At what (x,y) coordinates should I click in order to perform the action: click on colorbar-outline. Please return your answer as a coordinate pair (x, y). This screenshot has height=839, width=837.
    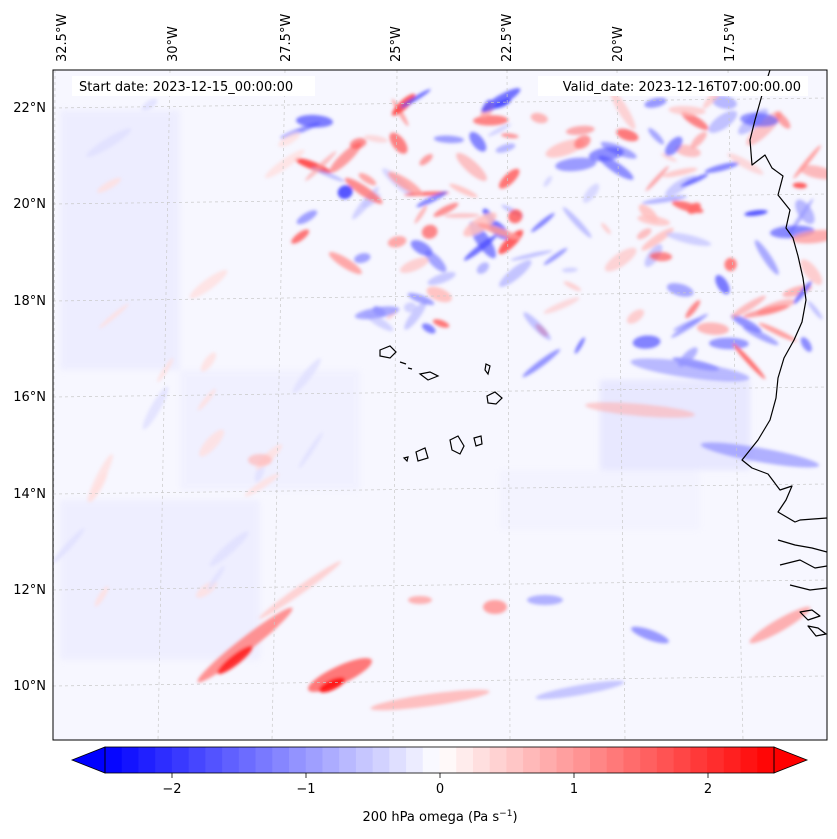
    Looking at the image, I should click on (439, 760).